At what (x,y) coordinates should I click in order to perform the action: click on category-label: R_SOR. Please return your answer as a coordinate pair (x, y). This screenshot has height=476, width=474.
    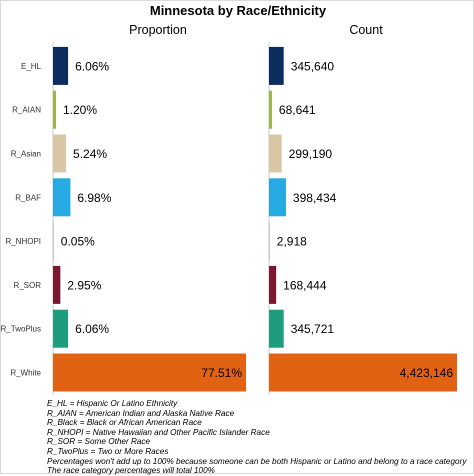
    Looking at the image, I should click on (27, 285).